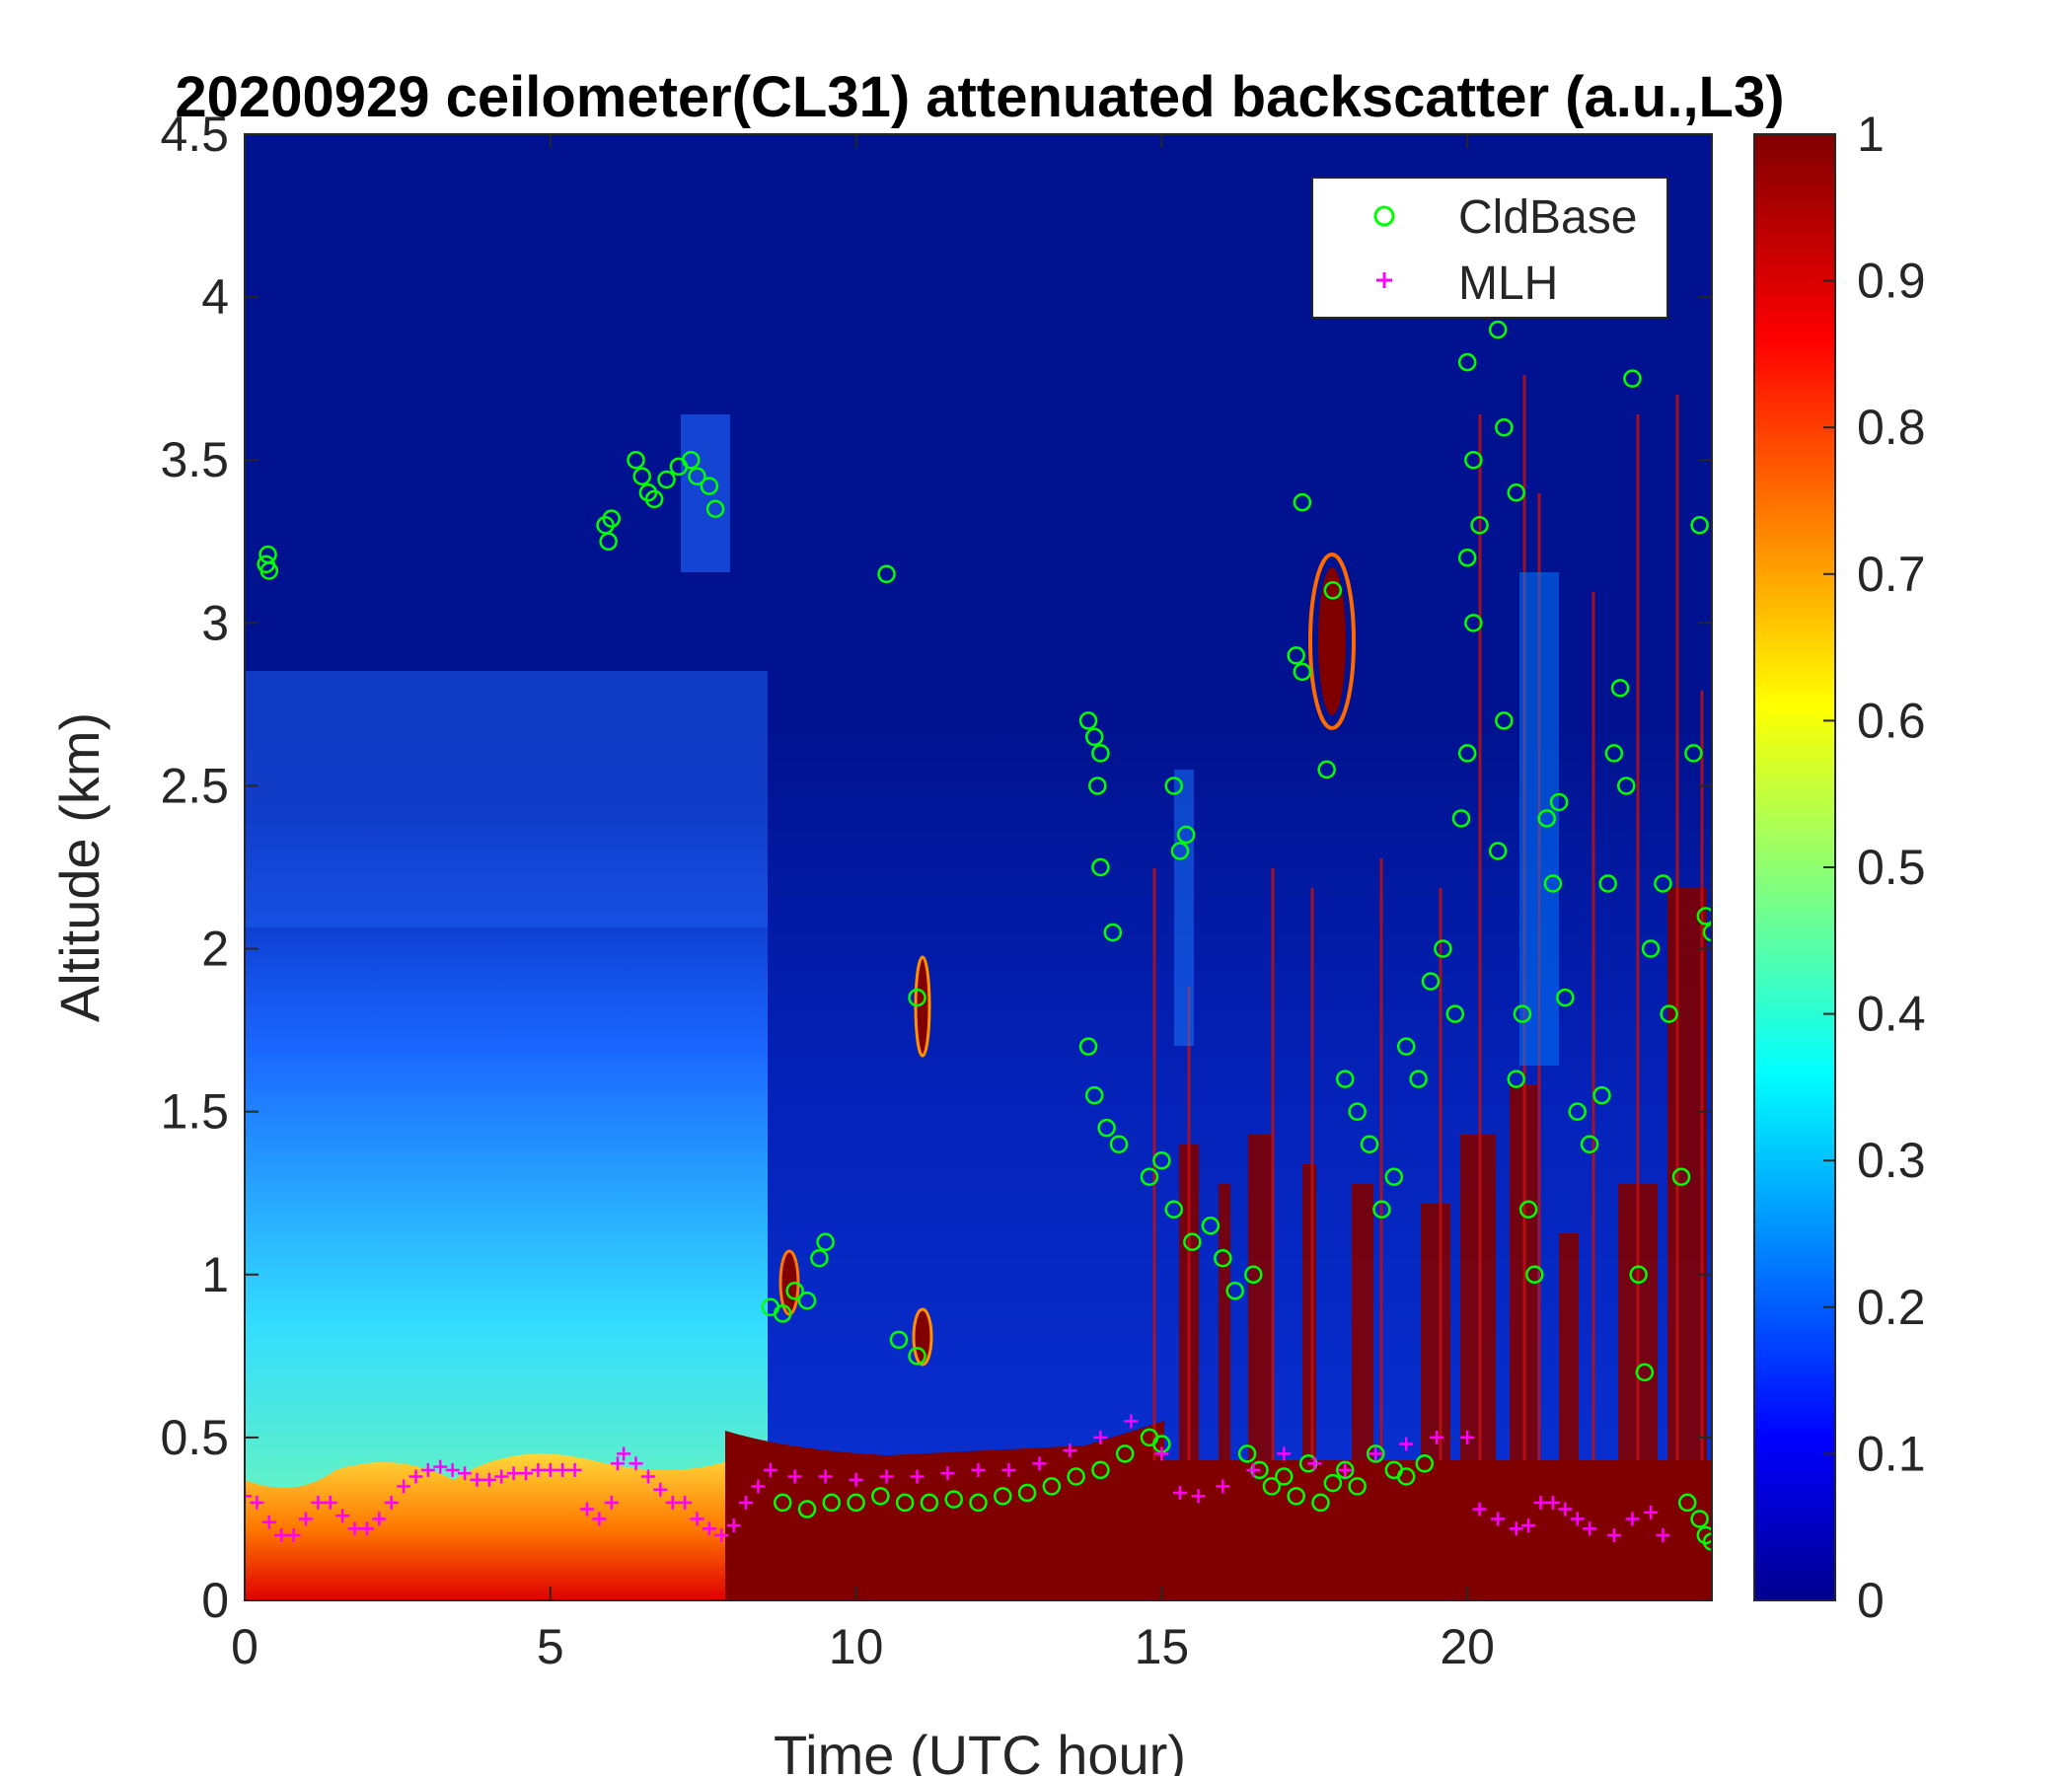 Image resolution: width=2072 pixels, height=1776 pixels. I want to click on colorbar-tick-label: 0.9, so click(1892, 281).